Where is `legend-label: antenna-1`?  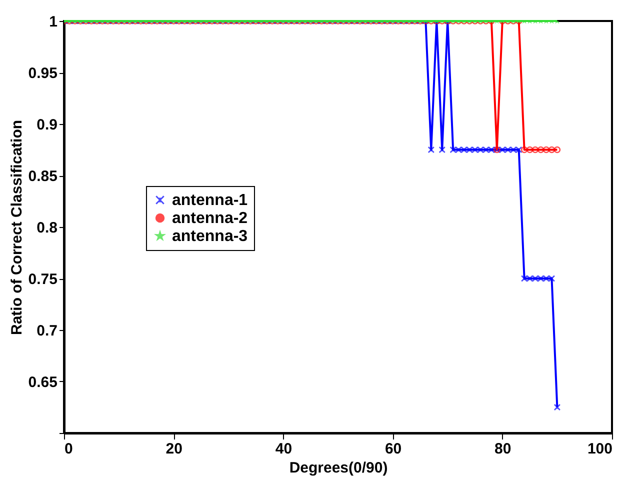 legend-label: antenna-1 is located at coordinates (210, 200).